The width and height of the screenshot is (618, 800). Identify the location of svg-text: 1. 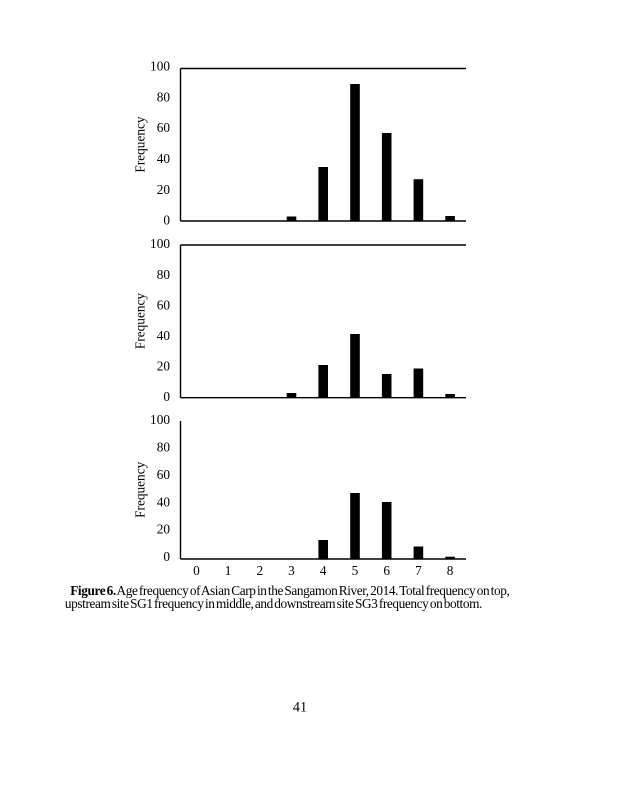
(228, 570).